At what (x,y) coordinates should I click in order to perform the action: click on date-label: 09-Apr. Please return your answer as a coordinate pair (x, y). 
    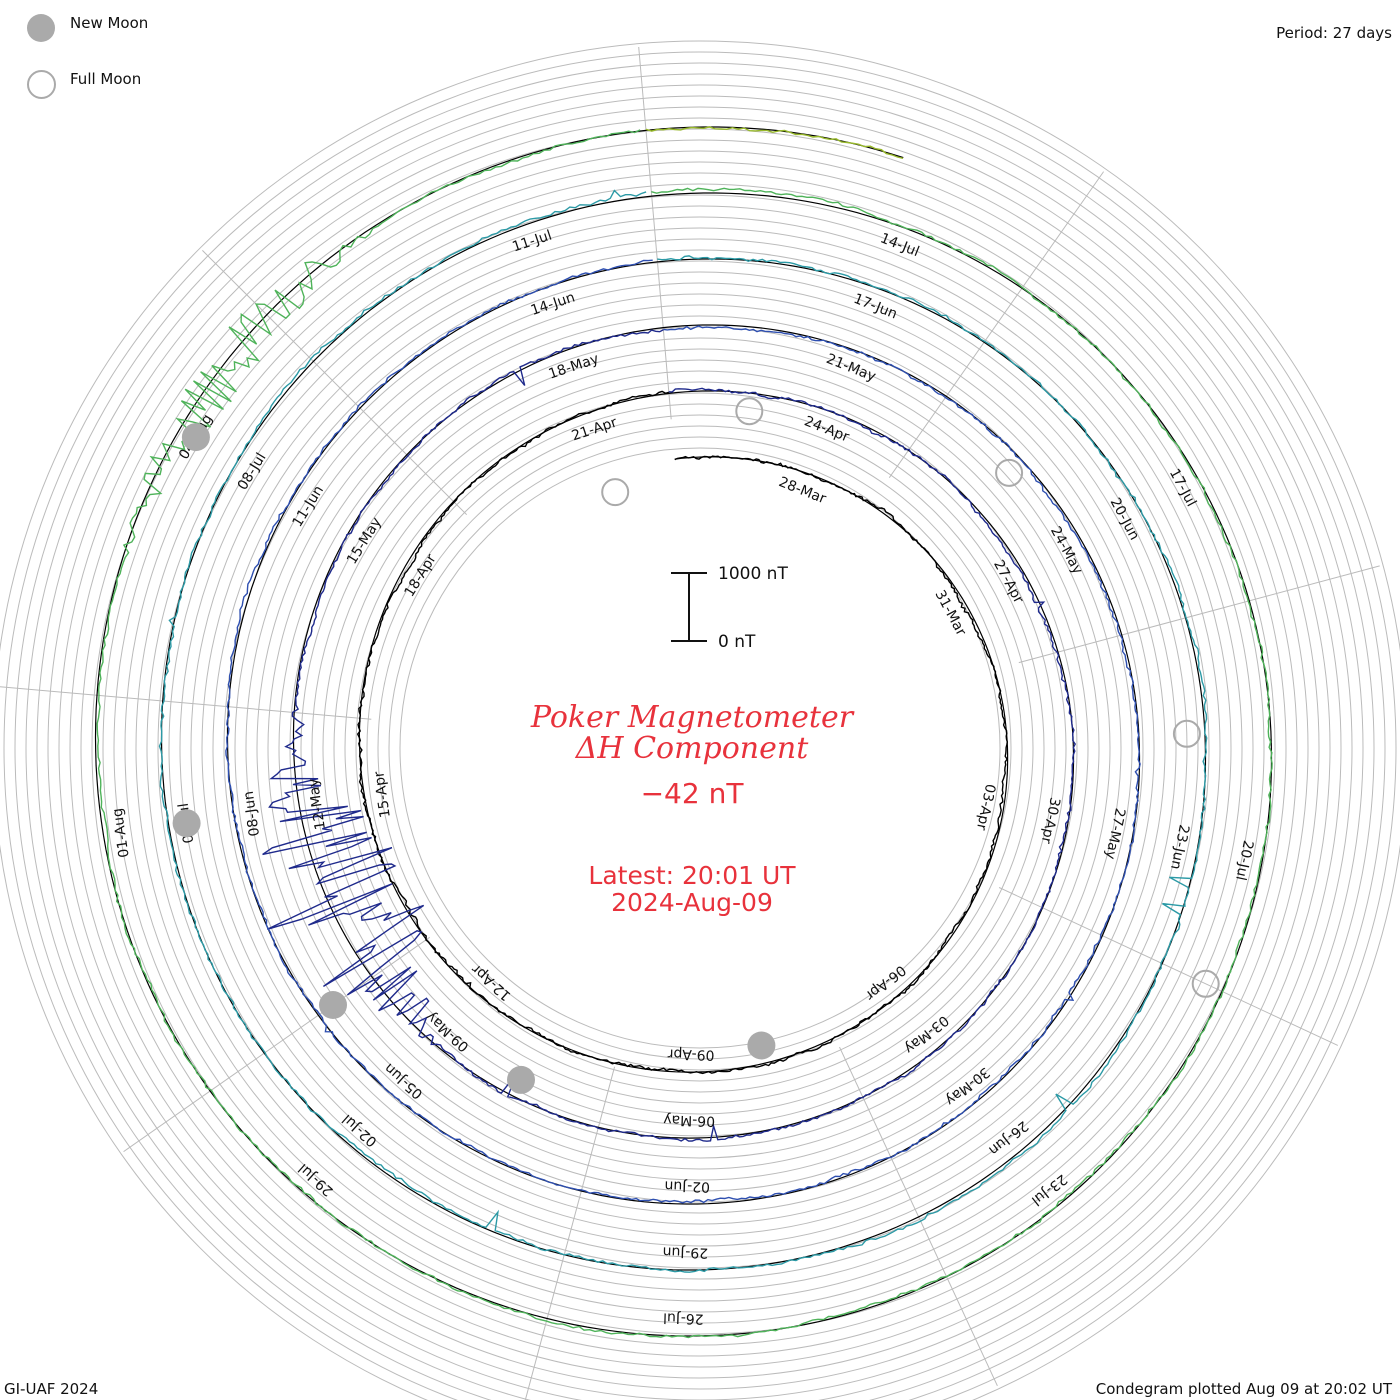
    Looking at the image, I should click on (690, 1053).